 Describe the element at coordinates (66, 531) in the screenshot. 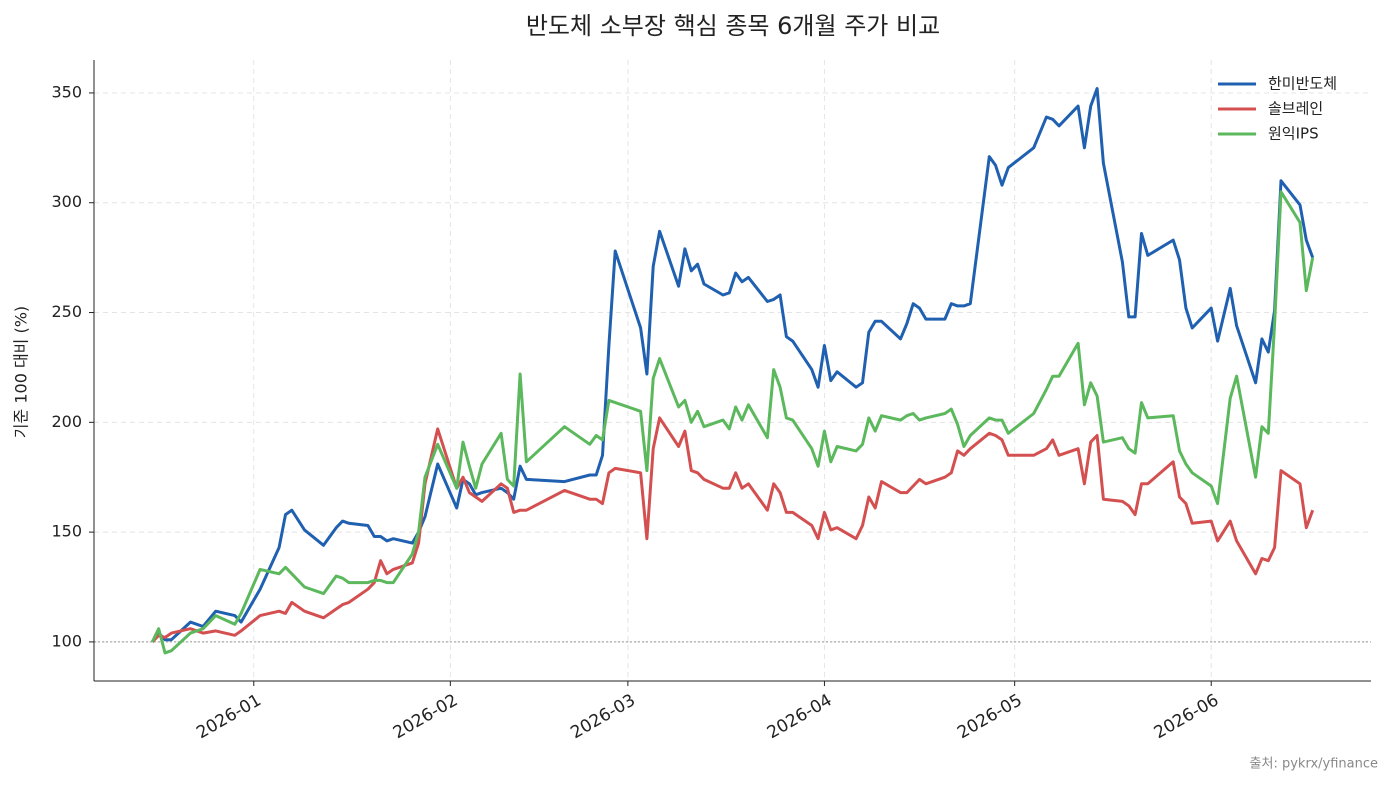

I see `y-tick-label: 150` at that location.